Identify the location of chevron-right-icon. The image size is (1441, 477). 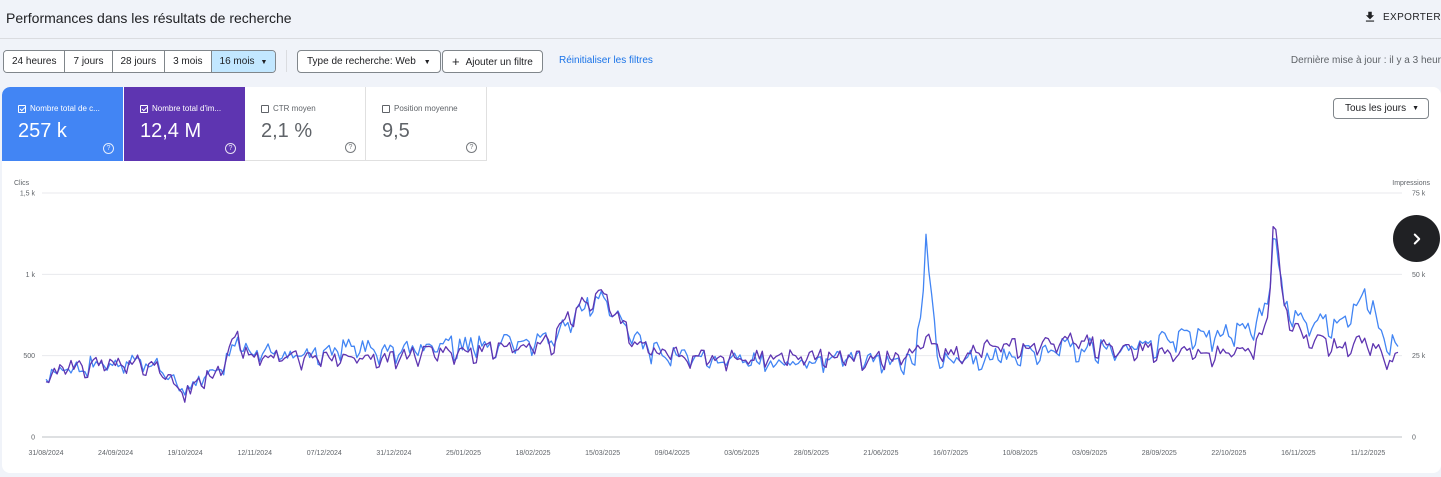
(1416, 238).